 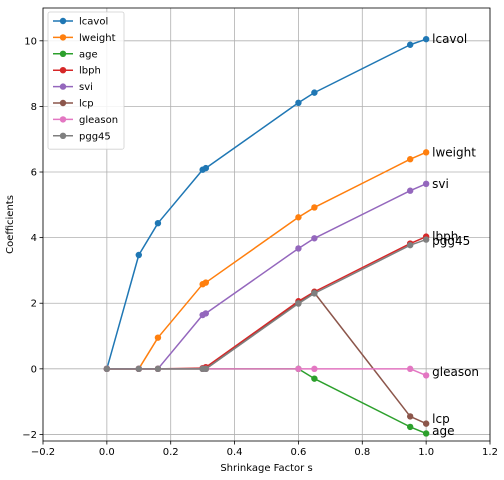 I want to click on legend-entry-lweight: lweight, so click(x=84, y=38).